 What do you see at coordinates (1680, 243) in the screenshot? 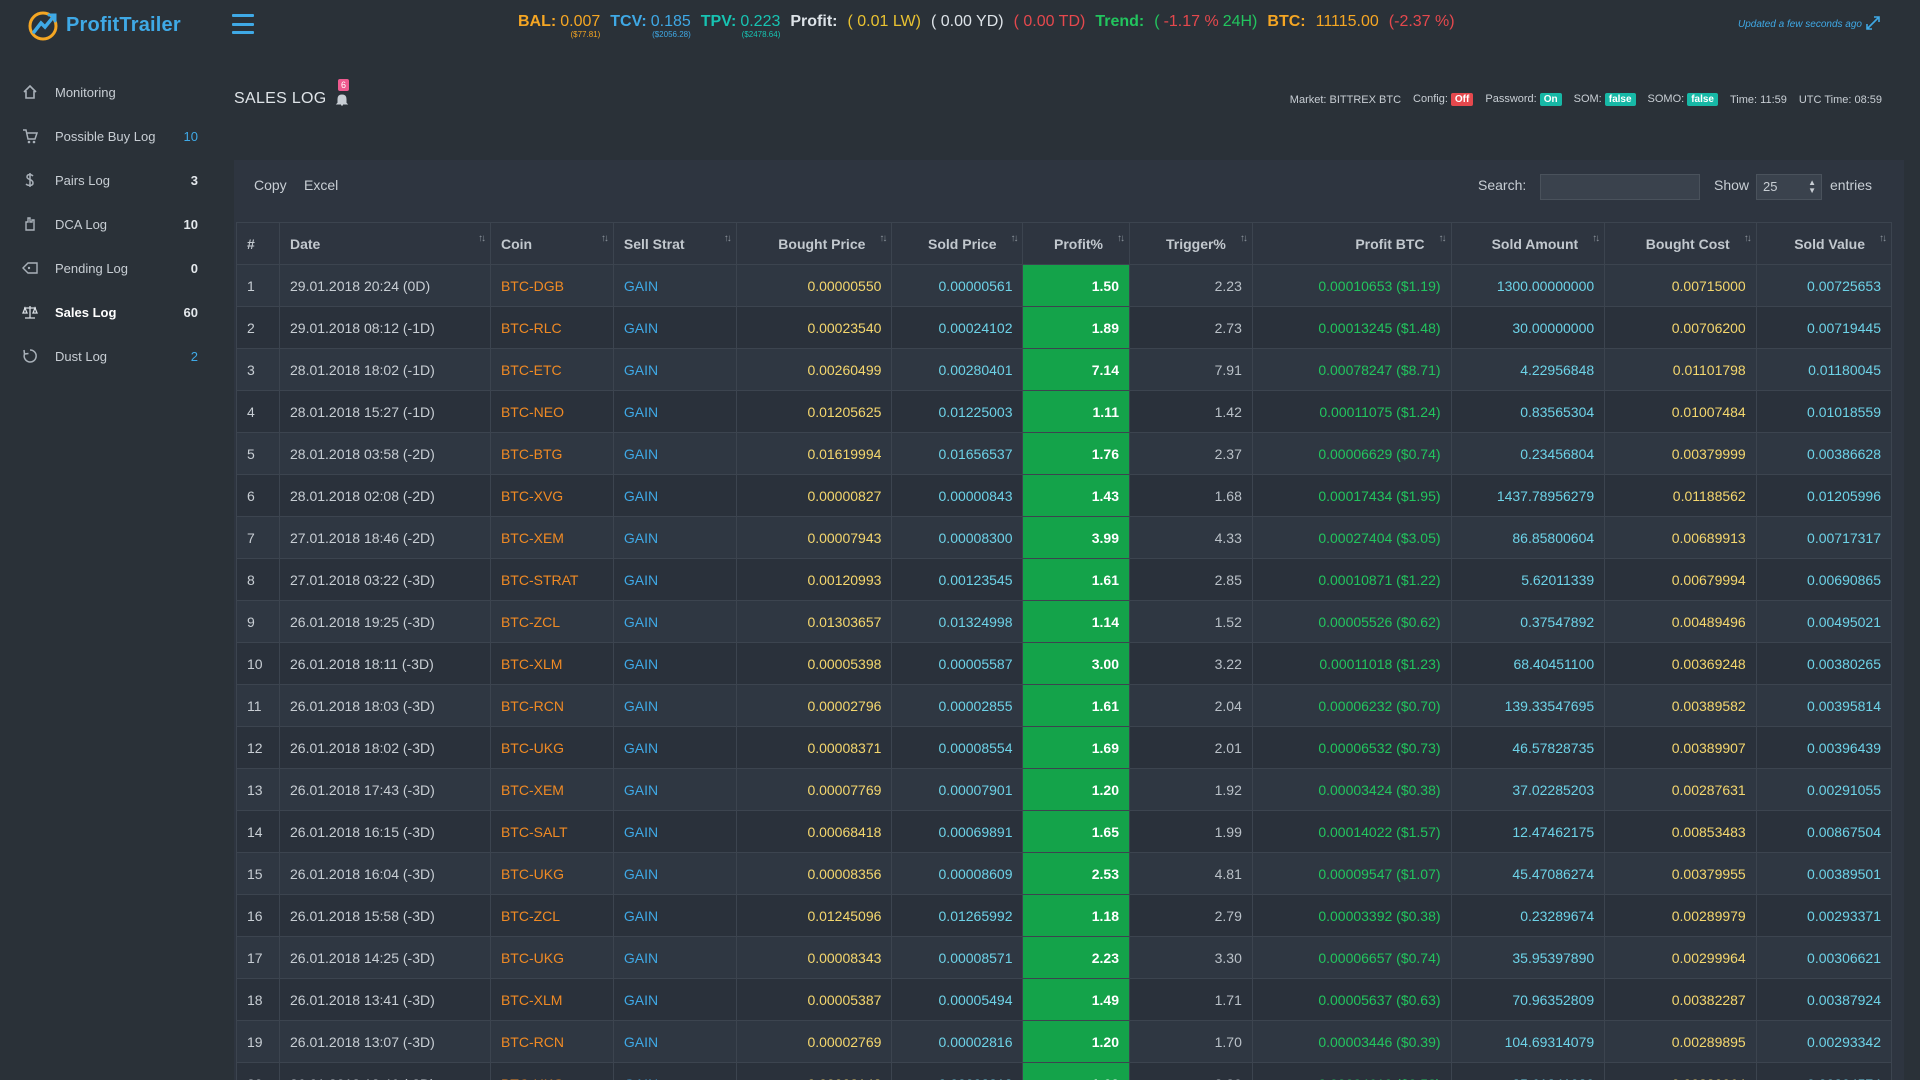
I see `col-header-bought-cost: Bought Cost ↑↓` at bounding box center [1680, 243].